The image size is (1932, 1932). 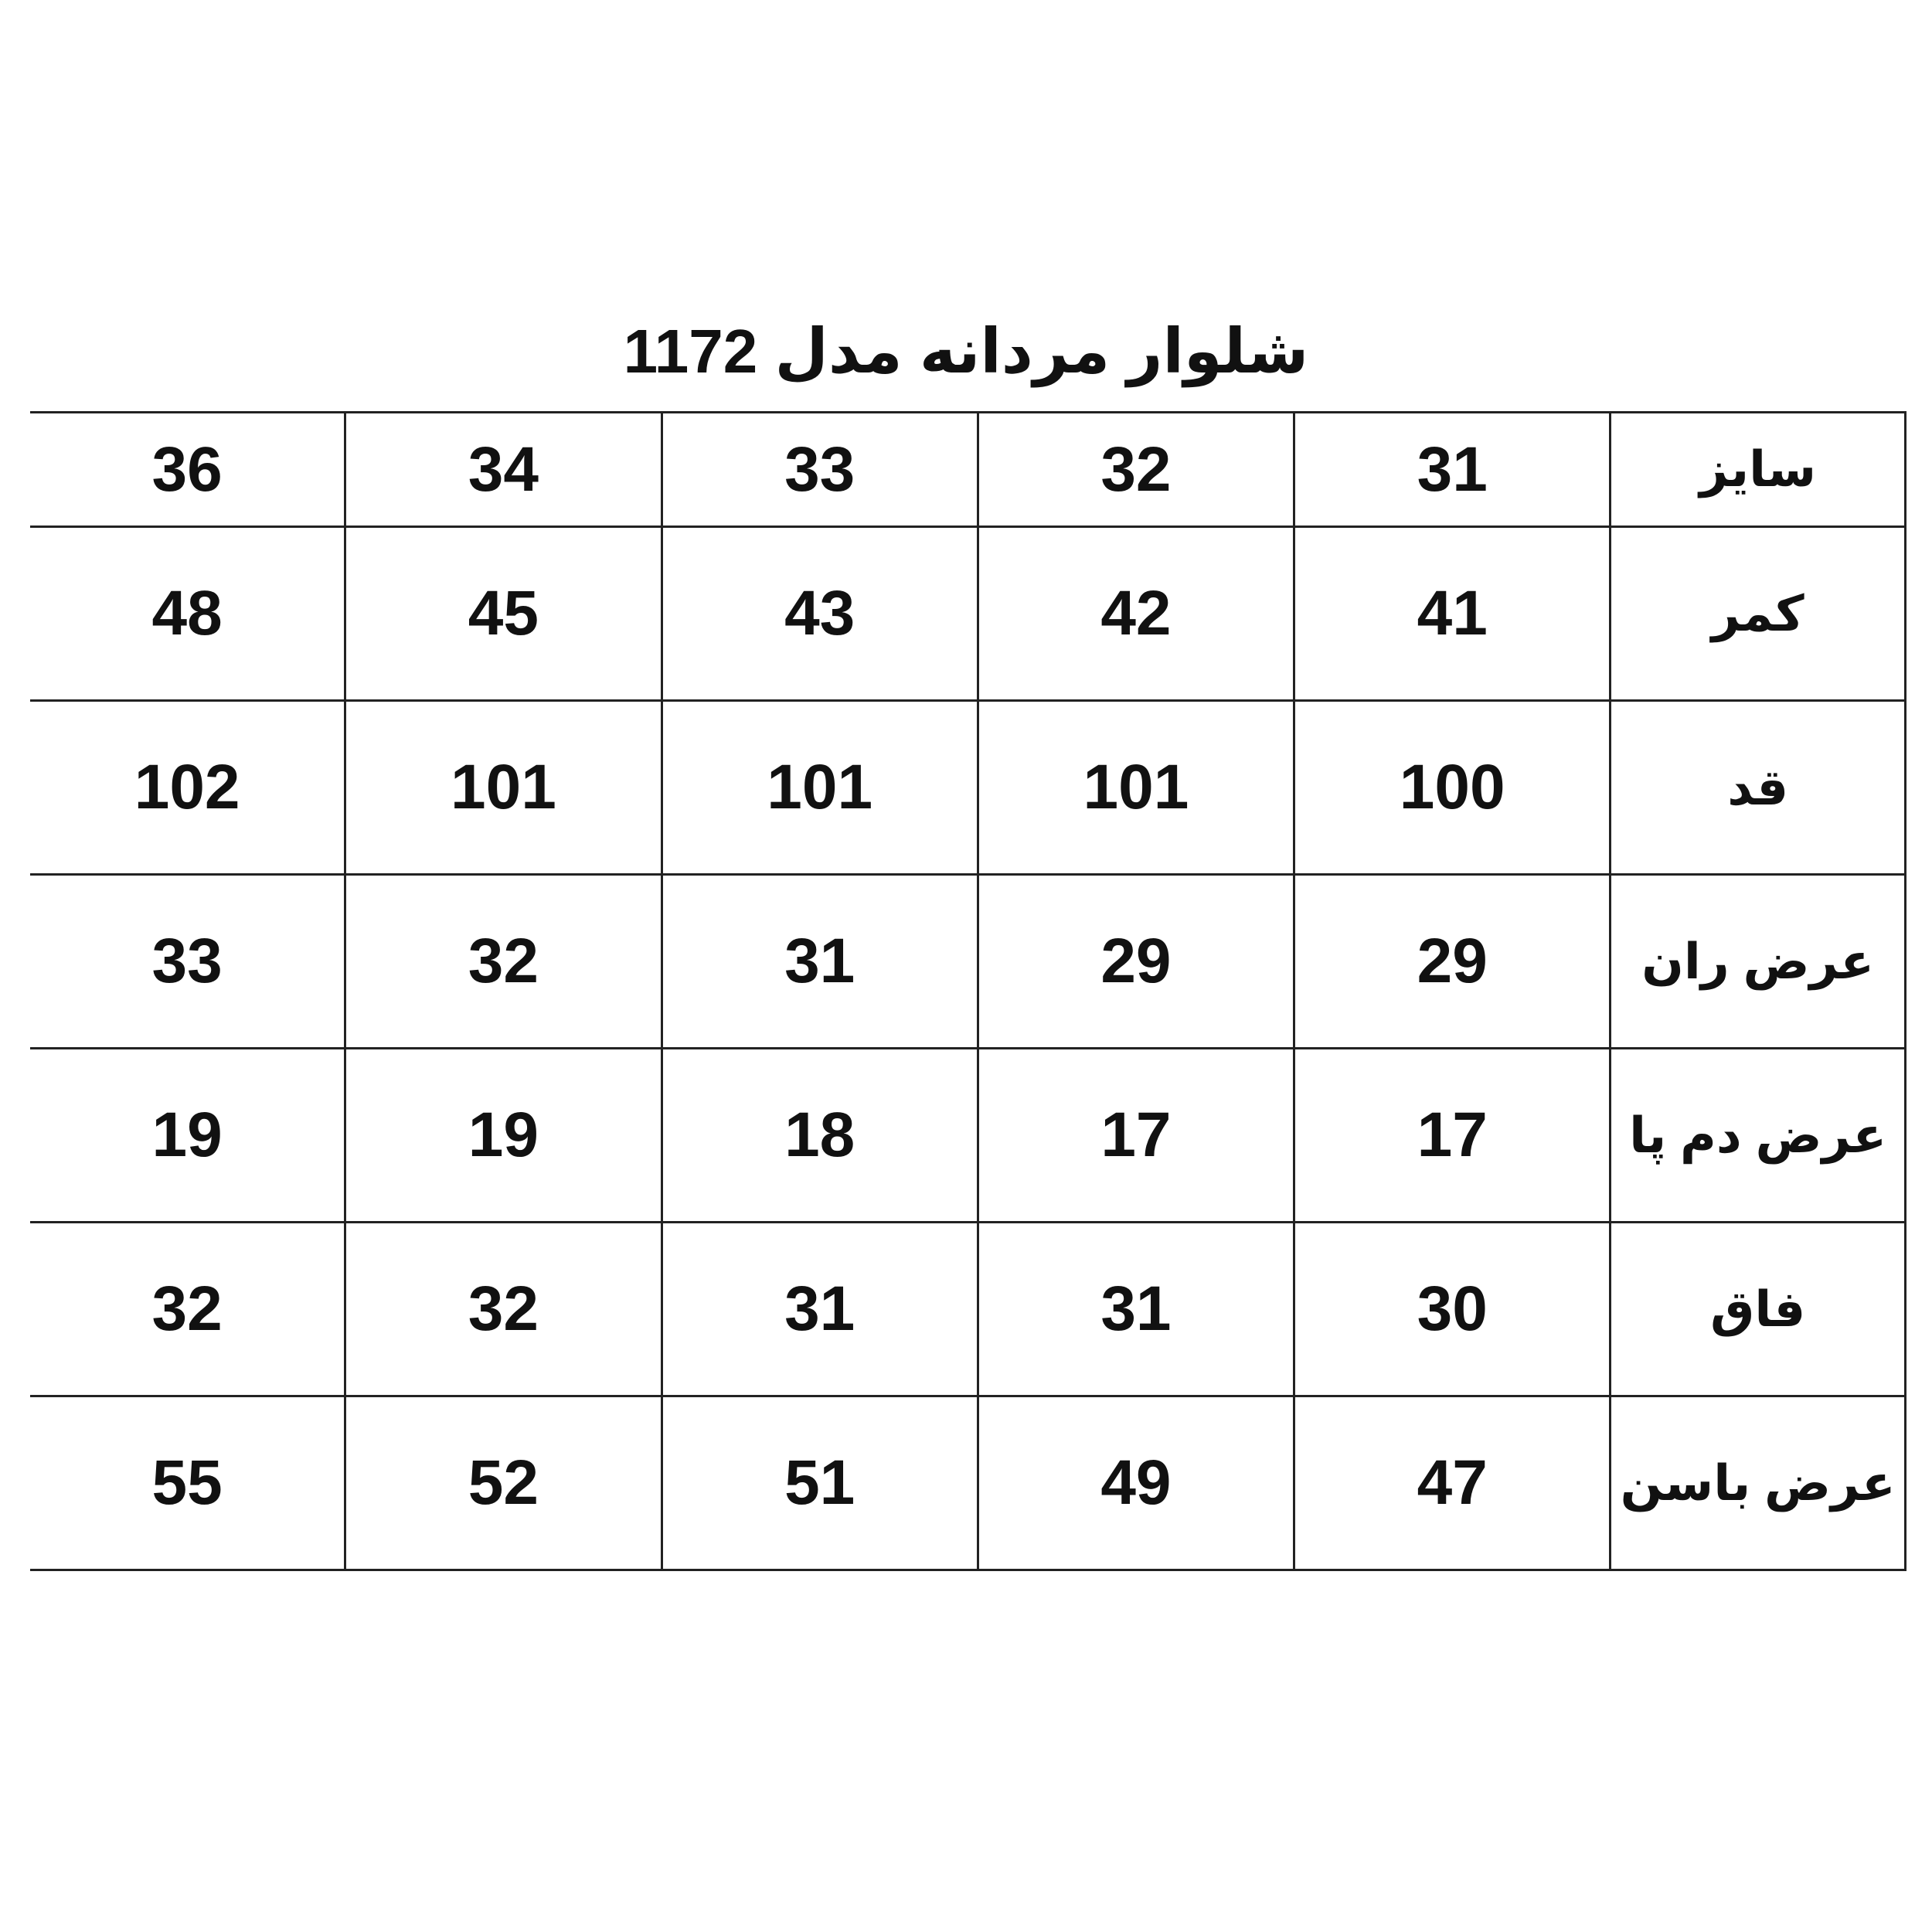 What do you see at coordinates (1453, 614) in the screenshot?
I see `table-cell: 41` at bounding box center [1453, 614].